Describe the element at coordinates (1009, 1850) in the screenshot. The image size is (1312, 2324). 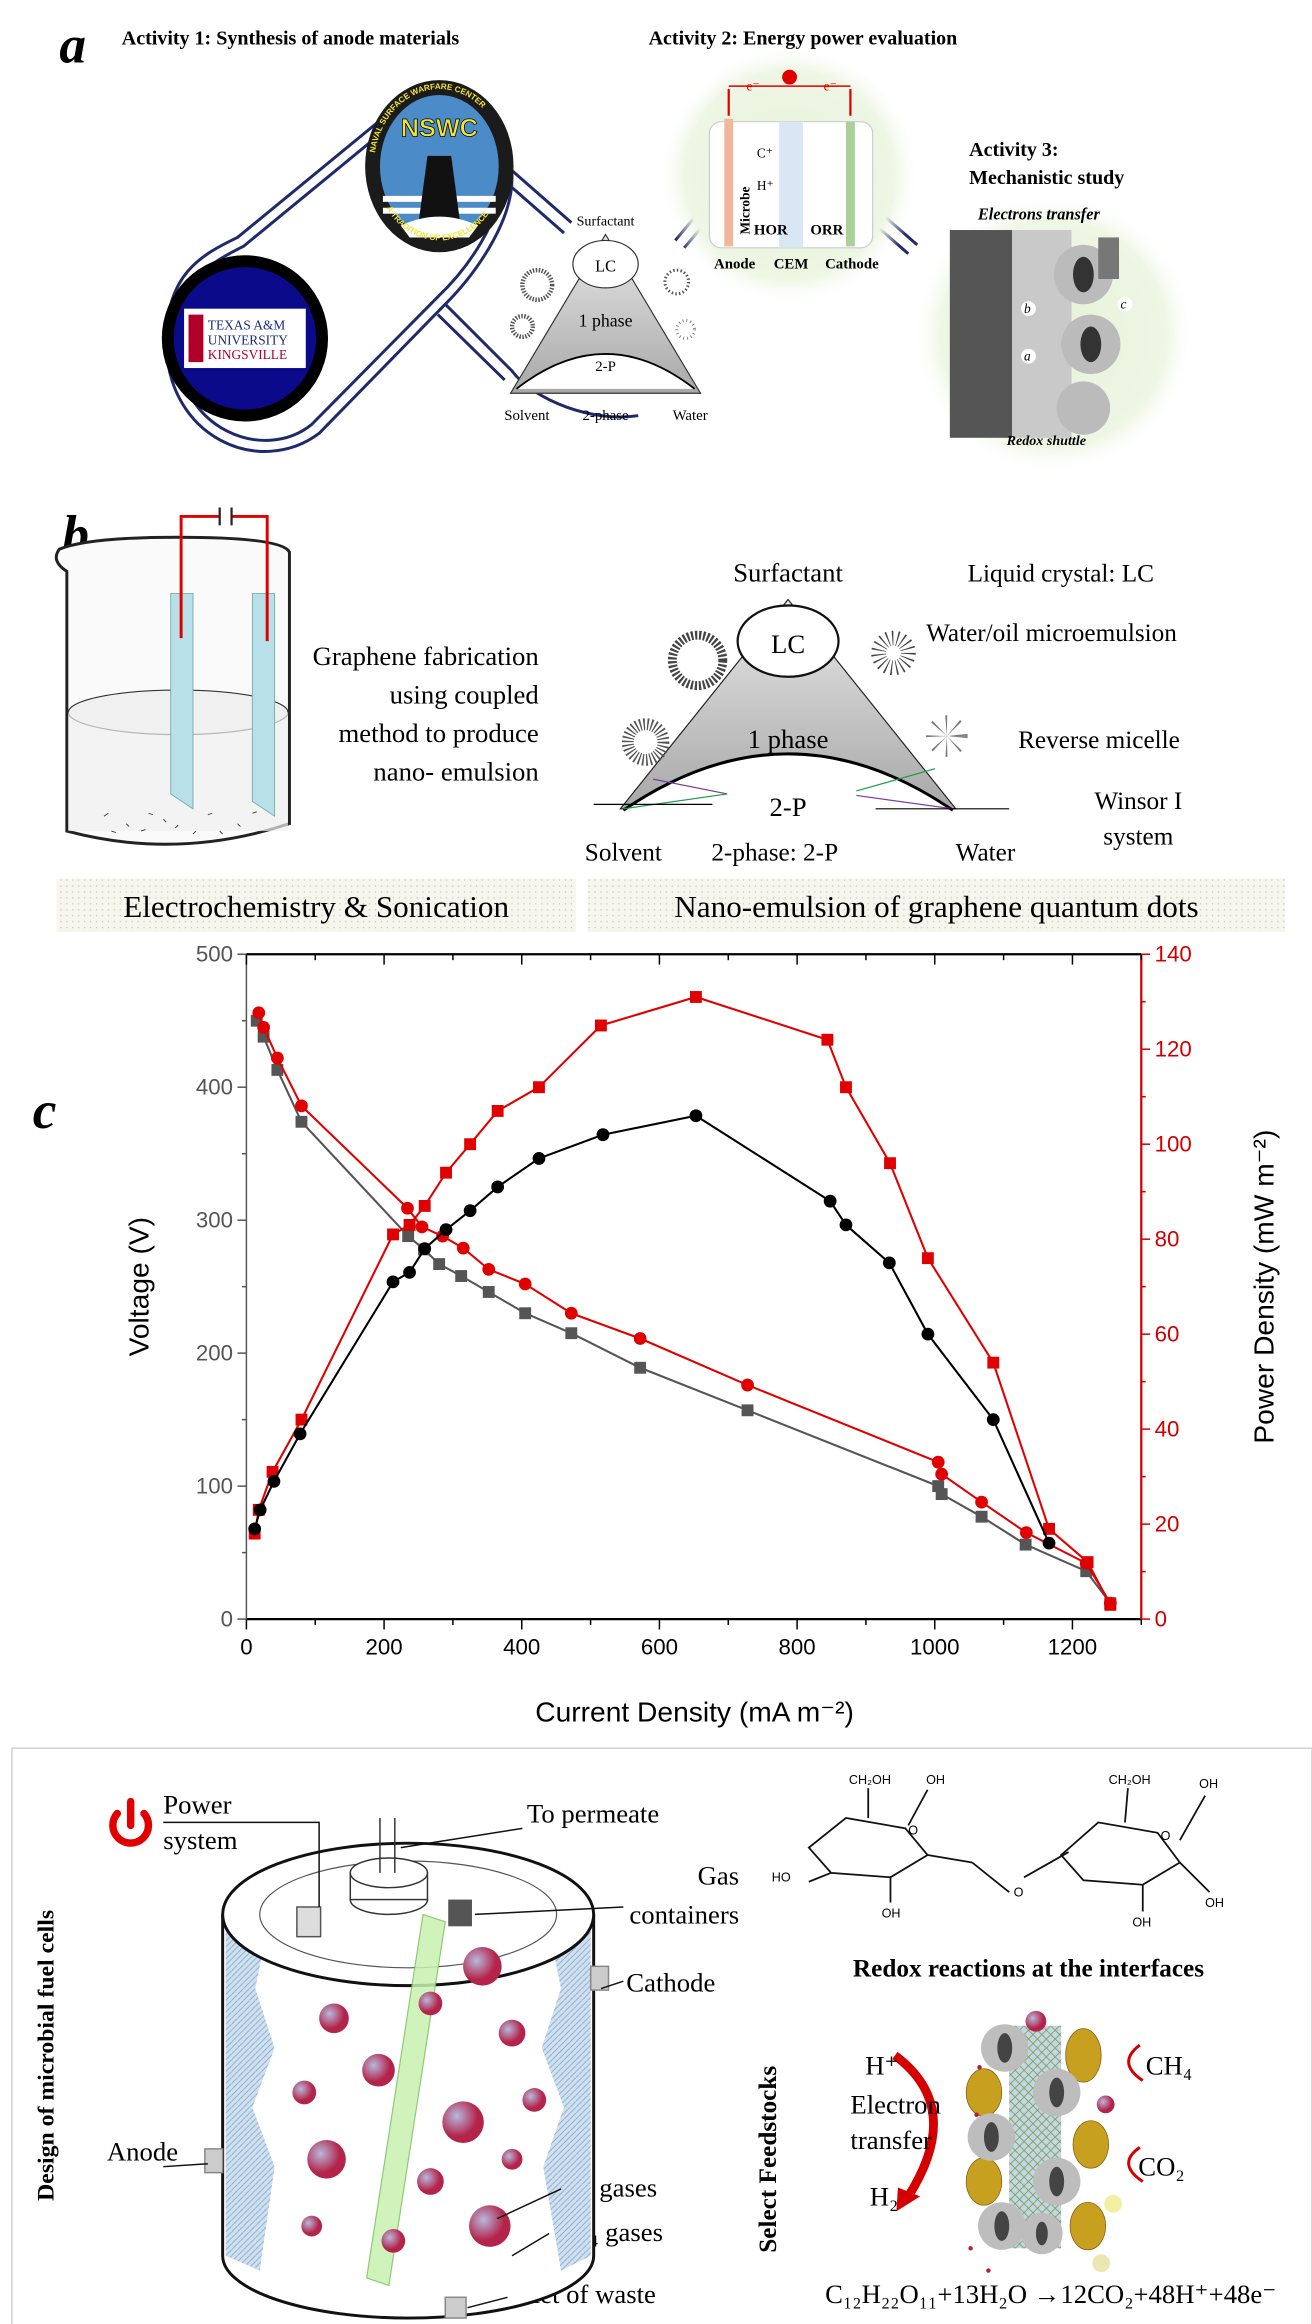
I see `sucrose-structure` at that location.